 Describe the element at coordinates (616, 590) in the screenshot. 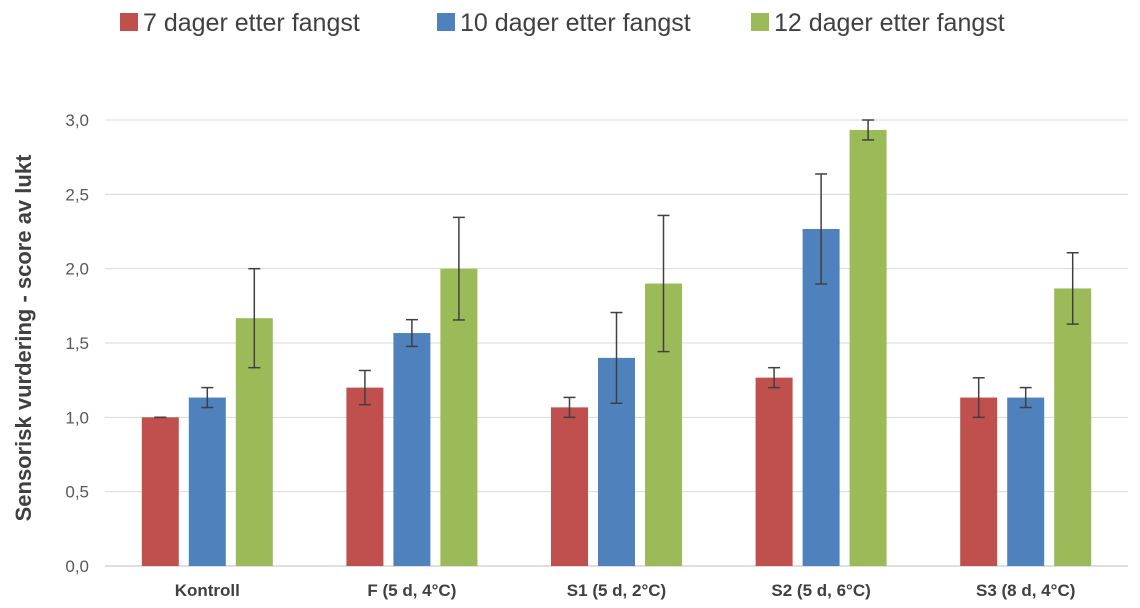

I see `x-category-label: S1 (5 d, 2°C)` at that location.